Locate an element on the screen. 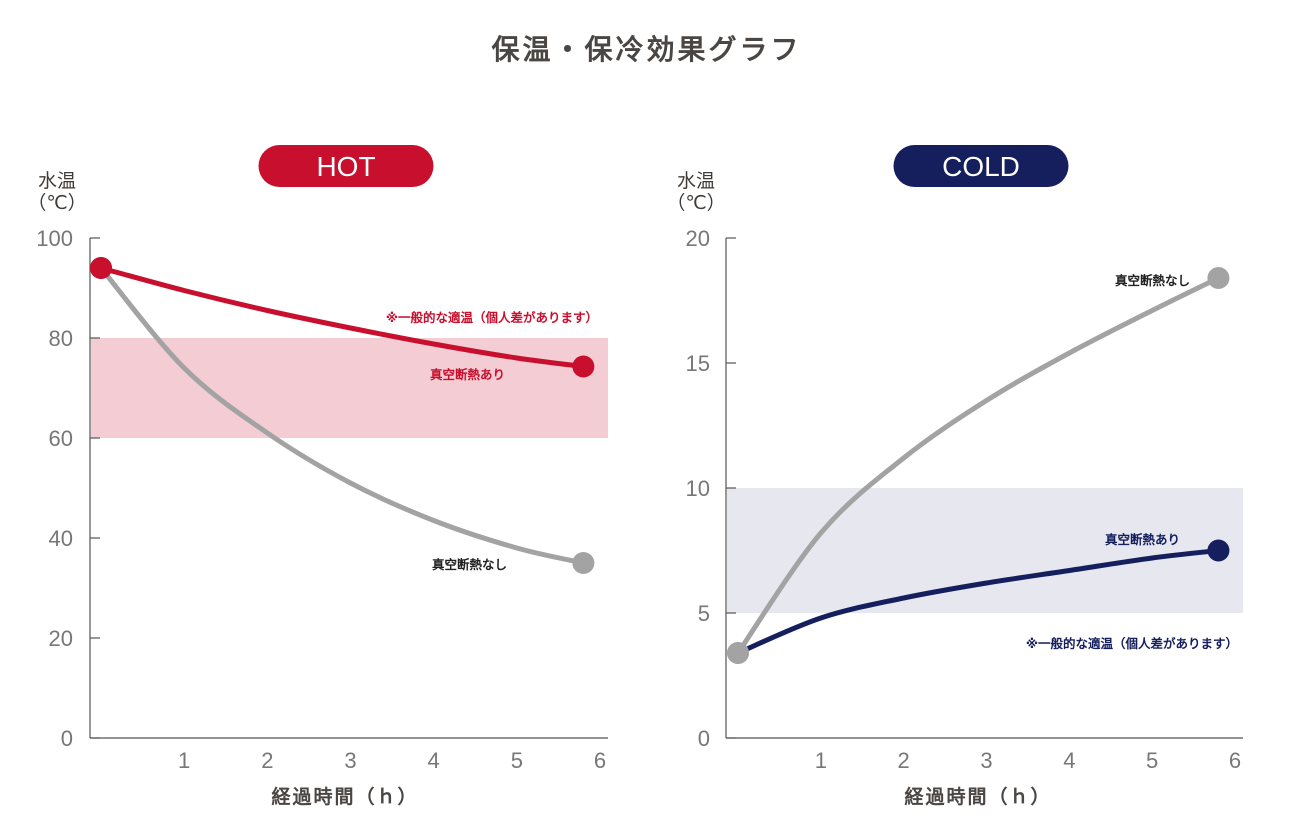 The width and height of the screenshot is (1293, 840). cold-series-label-1: 真空断熱なし is located at coordinates (1152, 280).